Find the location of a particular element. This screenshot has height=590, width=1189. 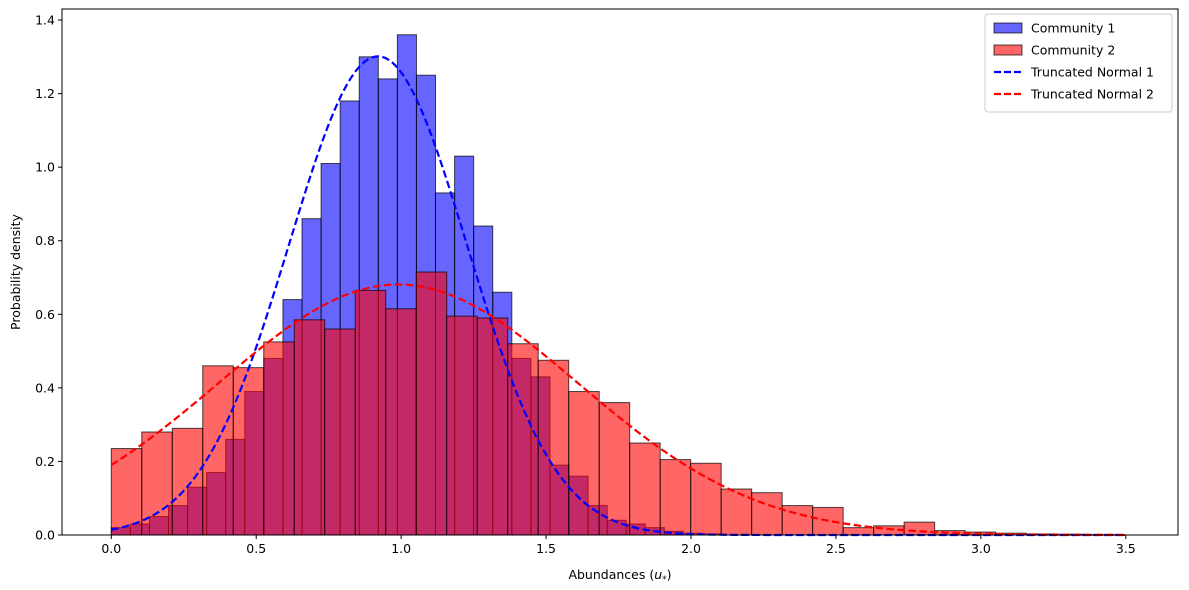

x-tick-label: 0.0 is located at coordinates (111, 548).